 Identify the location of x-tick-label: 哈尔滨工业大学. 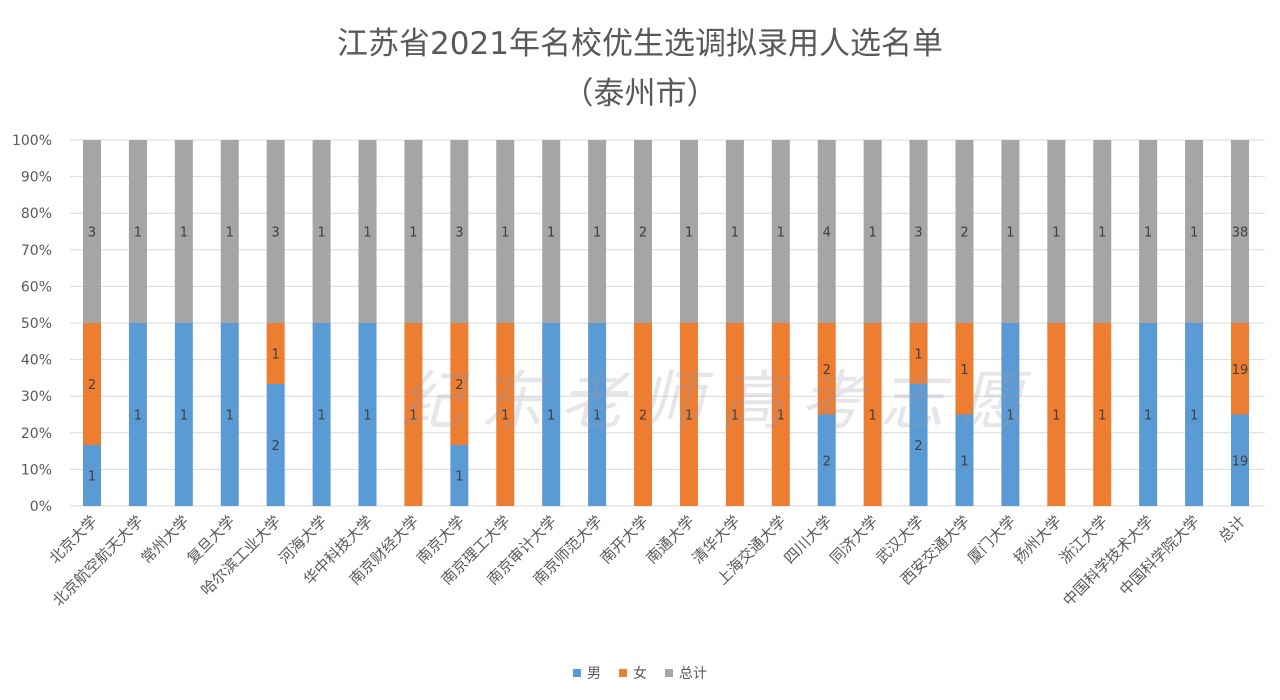
(241, 555).